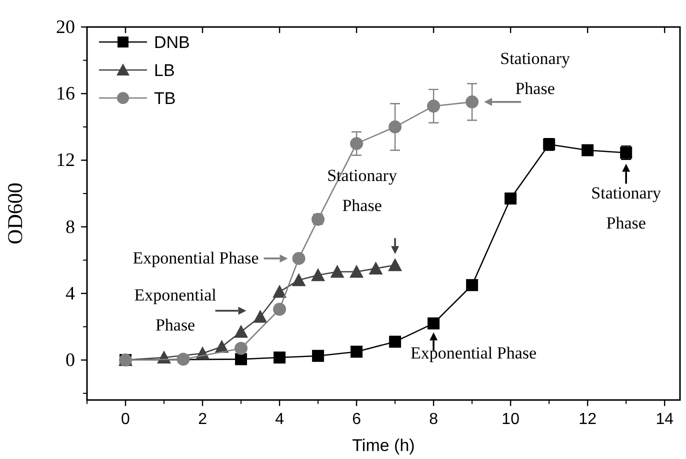  I want to click on x-tick-label: 4, so click(279, 419).